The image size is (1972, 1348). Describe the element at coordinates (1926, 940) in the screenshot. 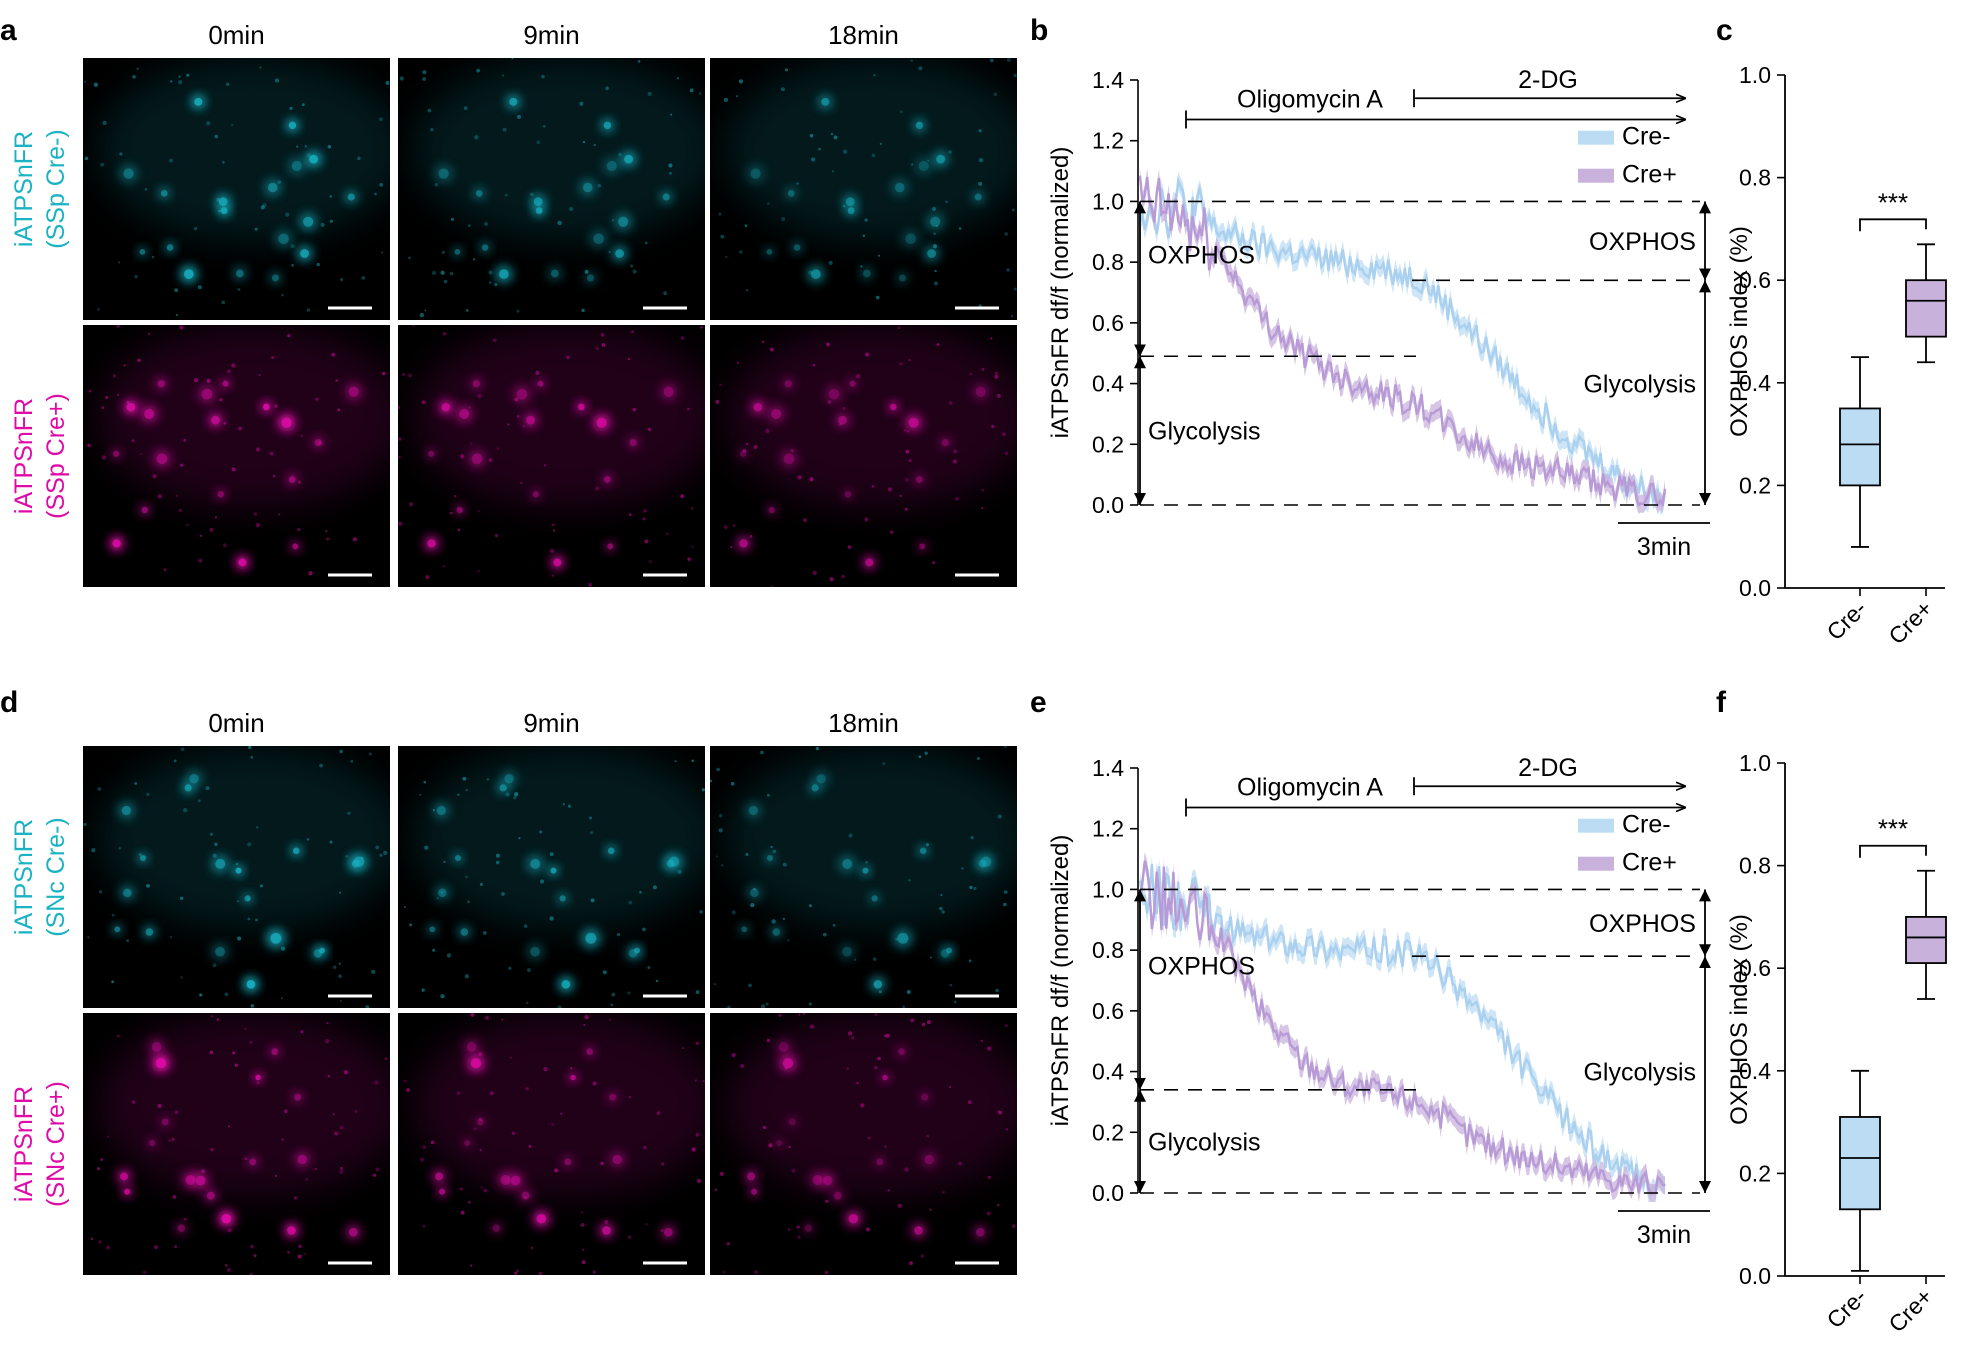

I see `box-cre-plus` at that location.